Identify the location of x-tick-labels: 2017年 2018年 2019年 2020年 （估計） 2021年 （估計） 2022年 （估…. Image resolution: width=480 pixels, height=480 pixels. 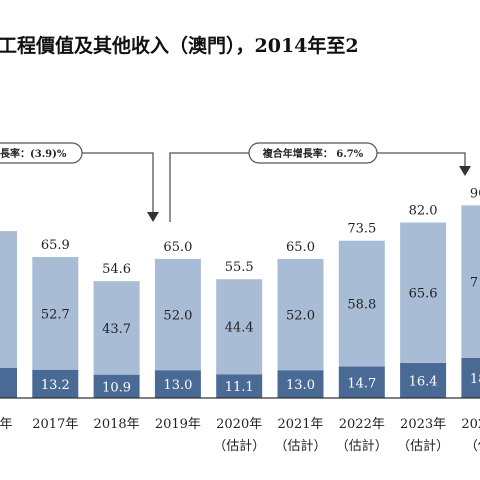
(240, 435).